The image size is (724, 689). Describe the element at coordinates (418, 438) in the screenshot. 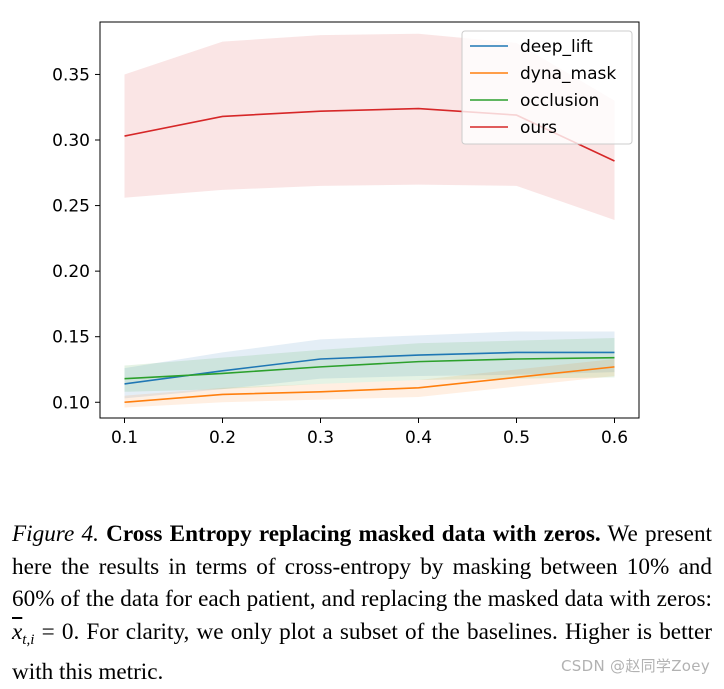

I see `x-tick-label: 0.4` at that location.